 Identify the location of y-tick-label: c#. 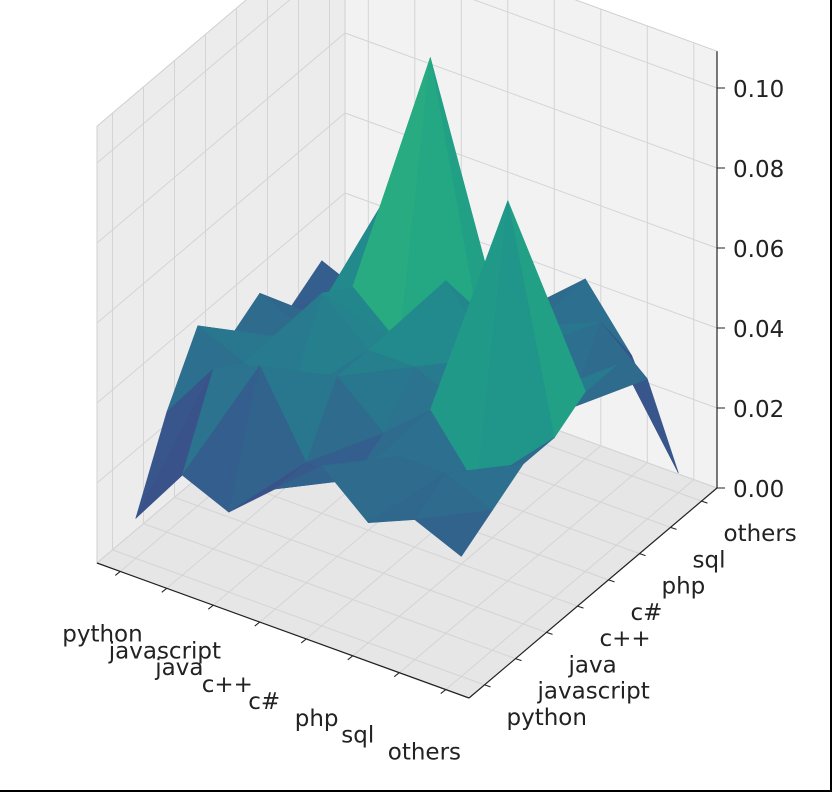
(647, 613).